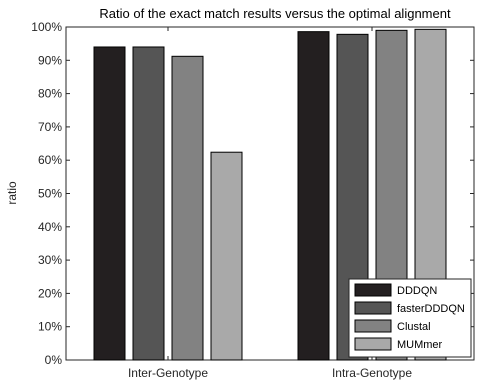  Describe the element at coordinates (50, 127) in the screenshot. I see `y-tick-label: 70%` at that location.